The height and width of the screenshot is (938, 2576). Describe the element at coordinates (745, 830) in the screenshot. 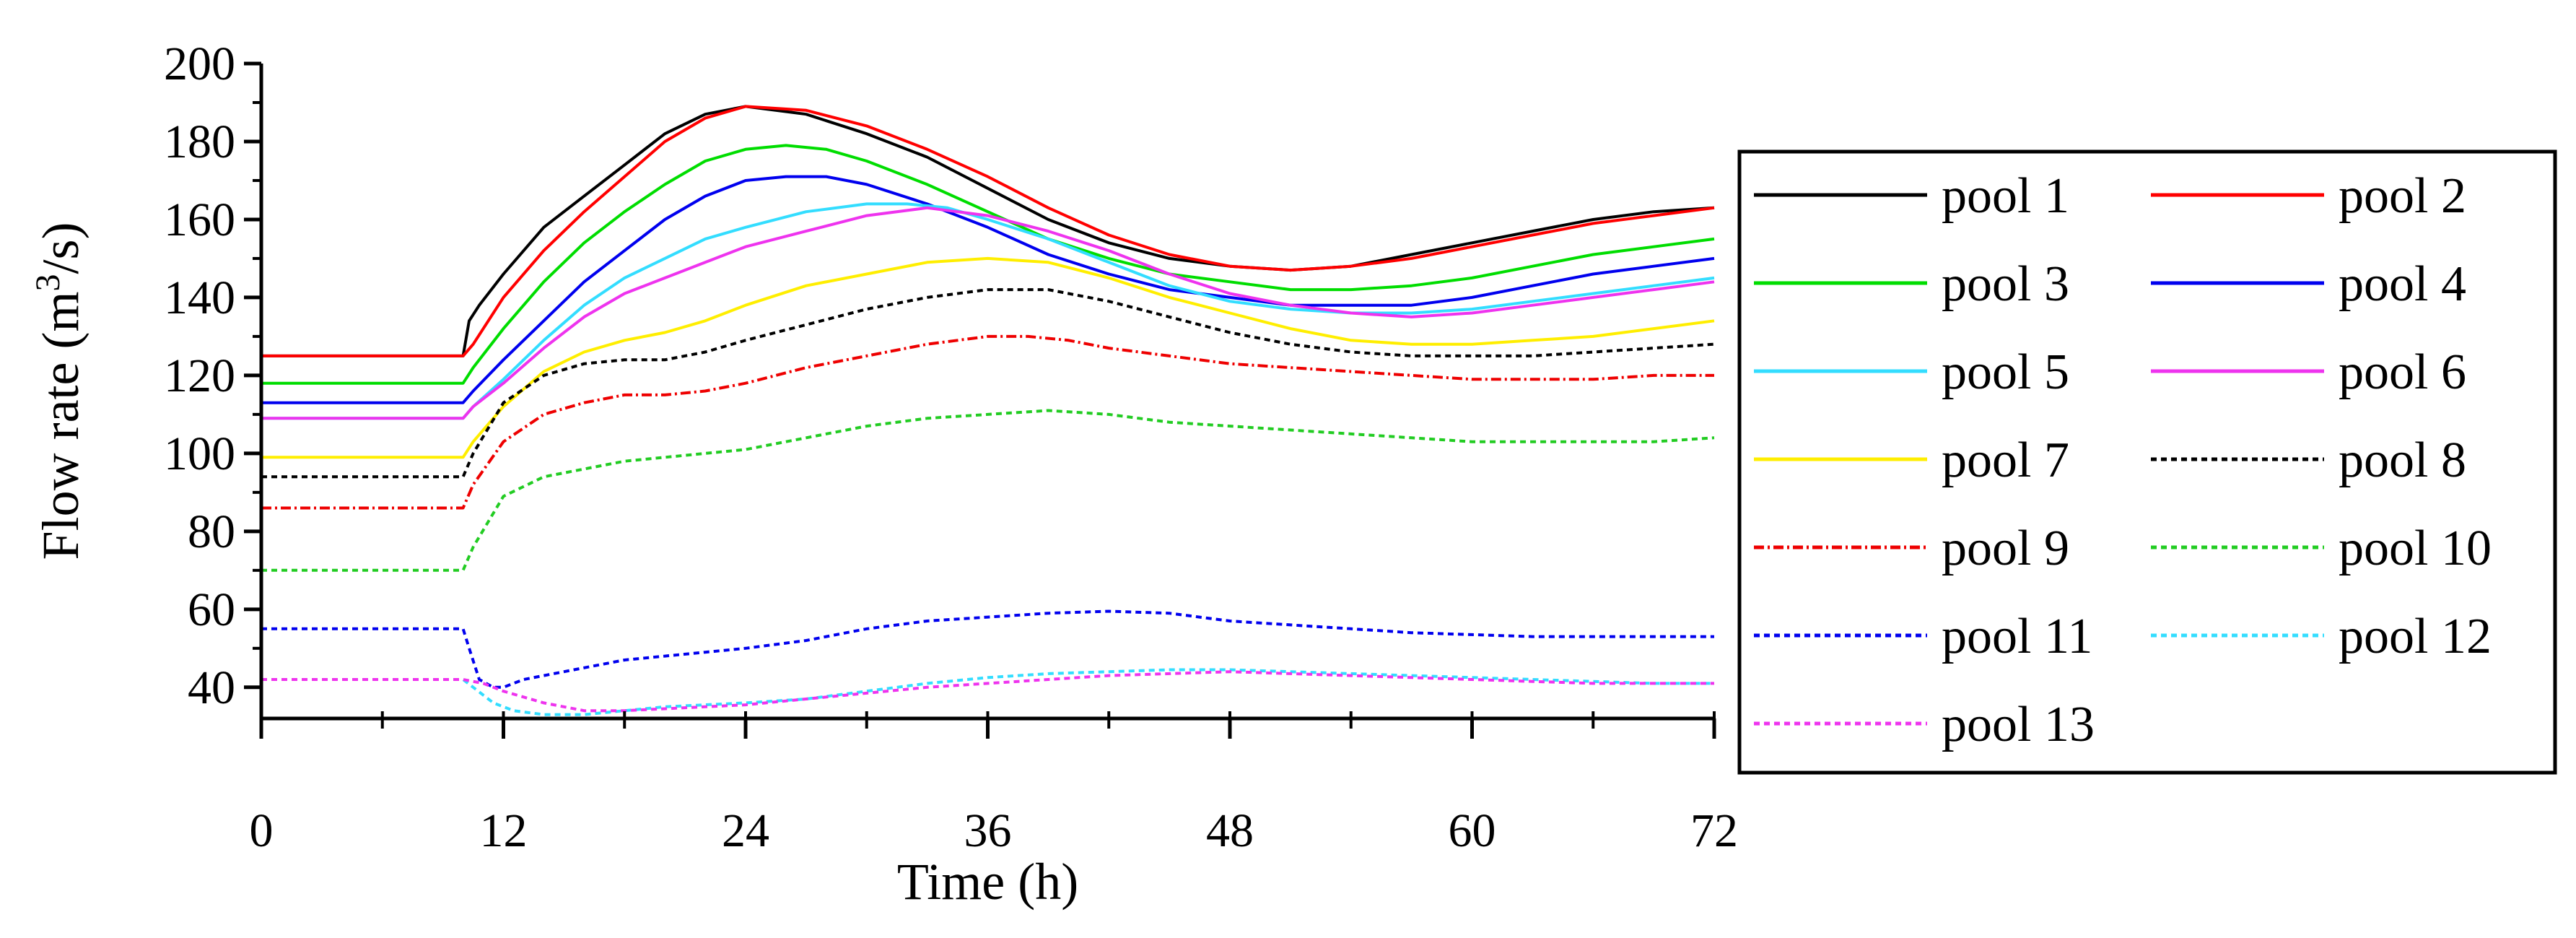

I see `x-tick-label: 24` at that location.